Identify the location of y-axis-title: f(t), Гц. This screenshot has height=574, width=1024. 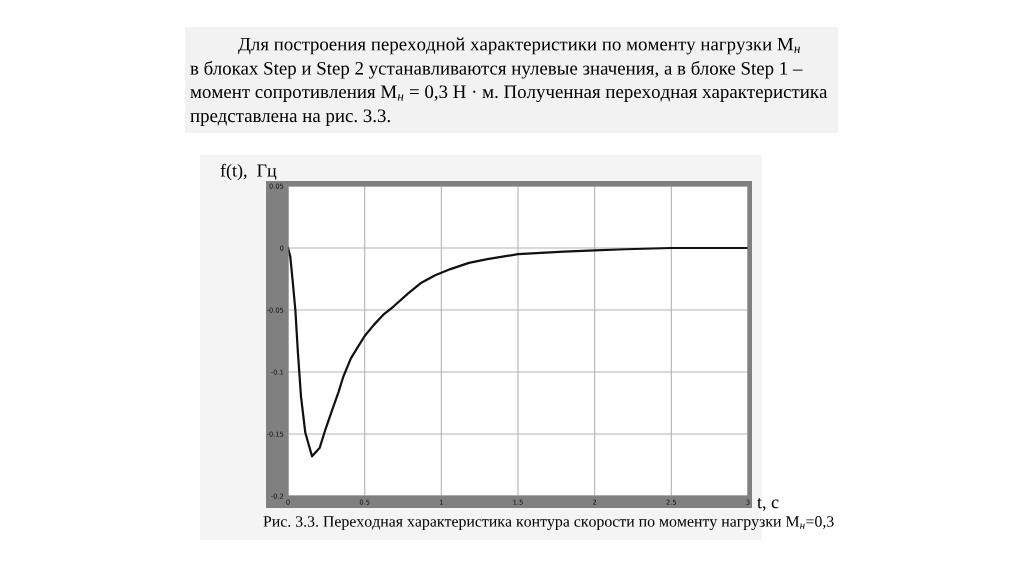
(248, 172).